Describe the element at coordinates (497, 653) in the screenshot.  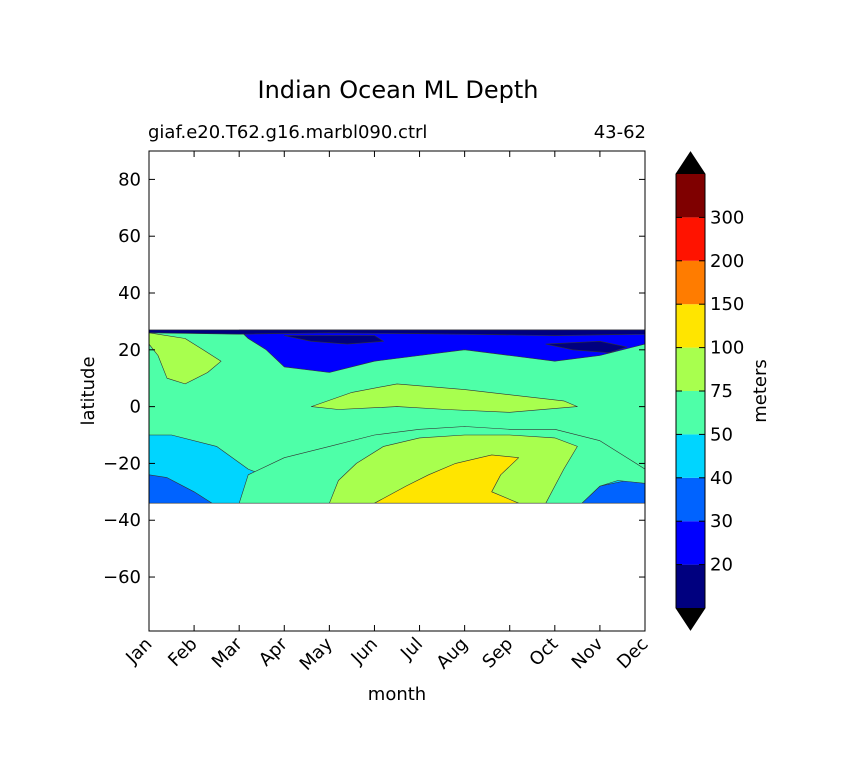
I see `x-tick-label: Sep` at that location.